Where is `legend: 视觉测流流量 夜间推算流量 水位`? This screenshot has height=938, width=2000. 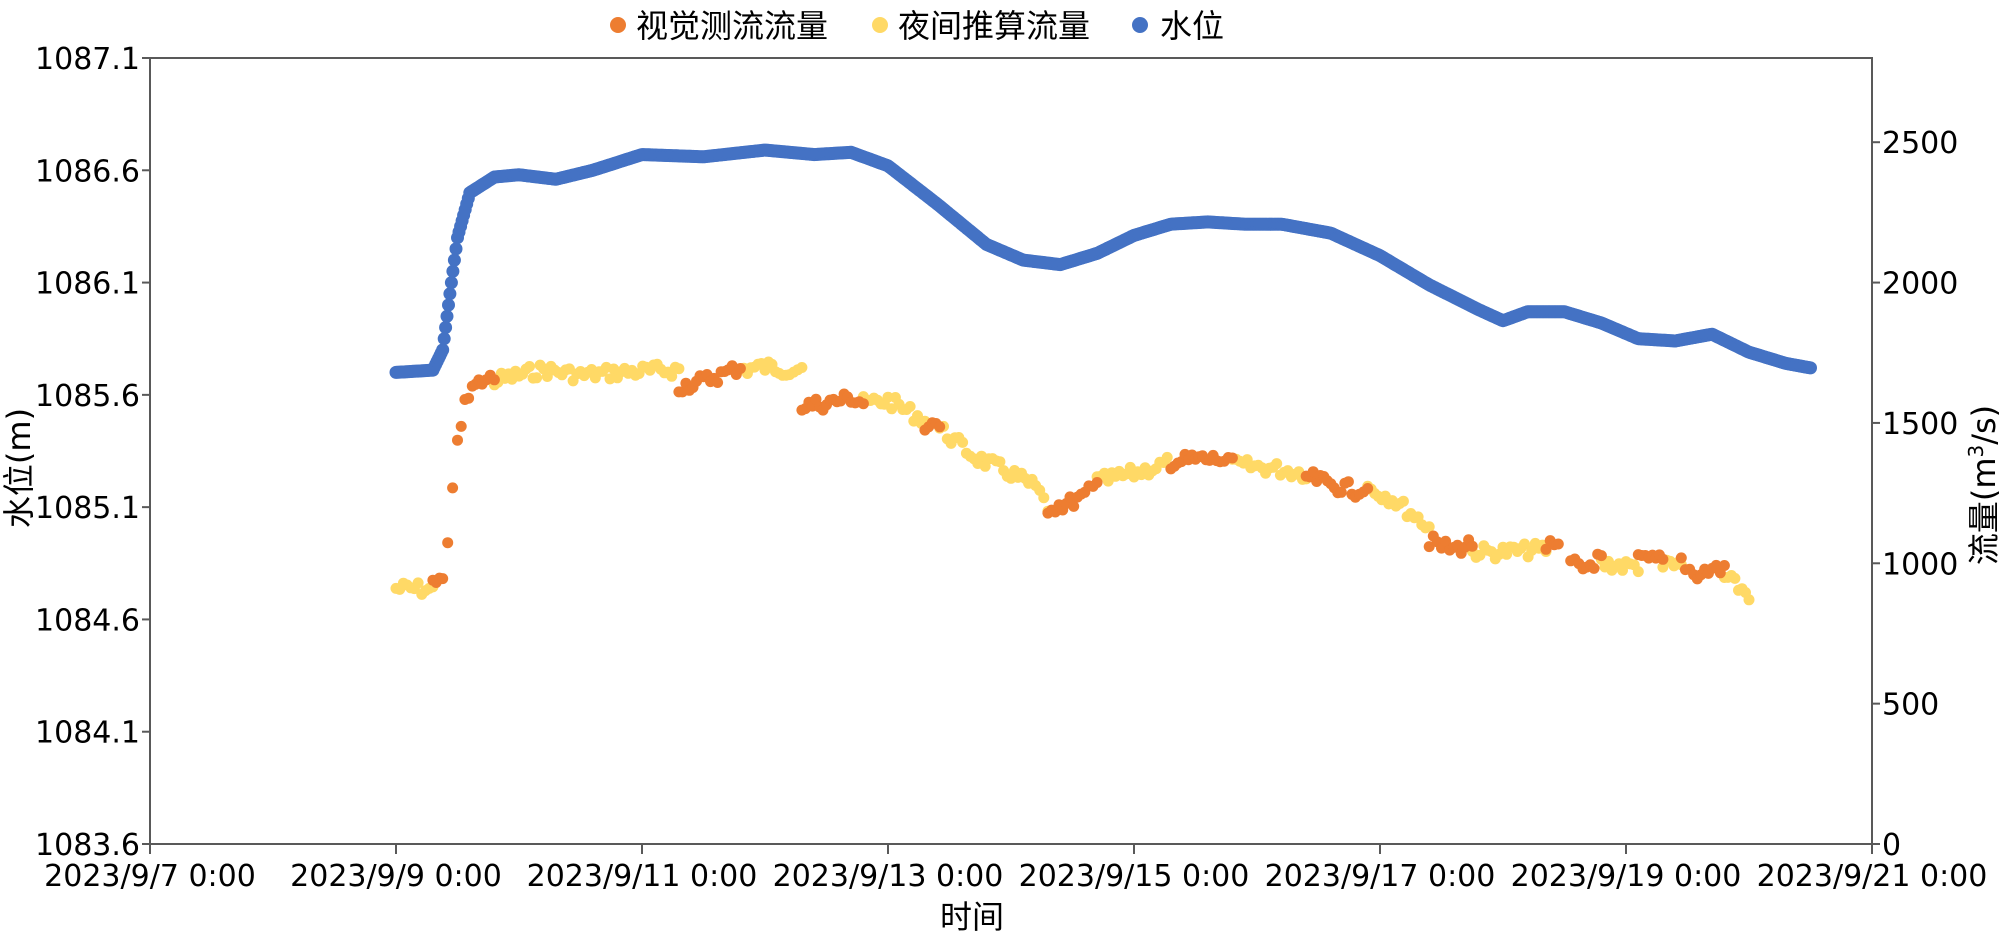
legend: 视觉测流流量 夜间推算流量 水位 is located at coordinates (917, 26).